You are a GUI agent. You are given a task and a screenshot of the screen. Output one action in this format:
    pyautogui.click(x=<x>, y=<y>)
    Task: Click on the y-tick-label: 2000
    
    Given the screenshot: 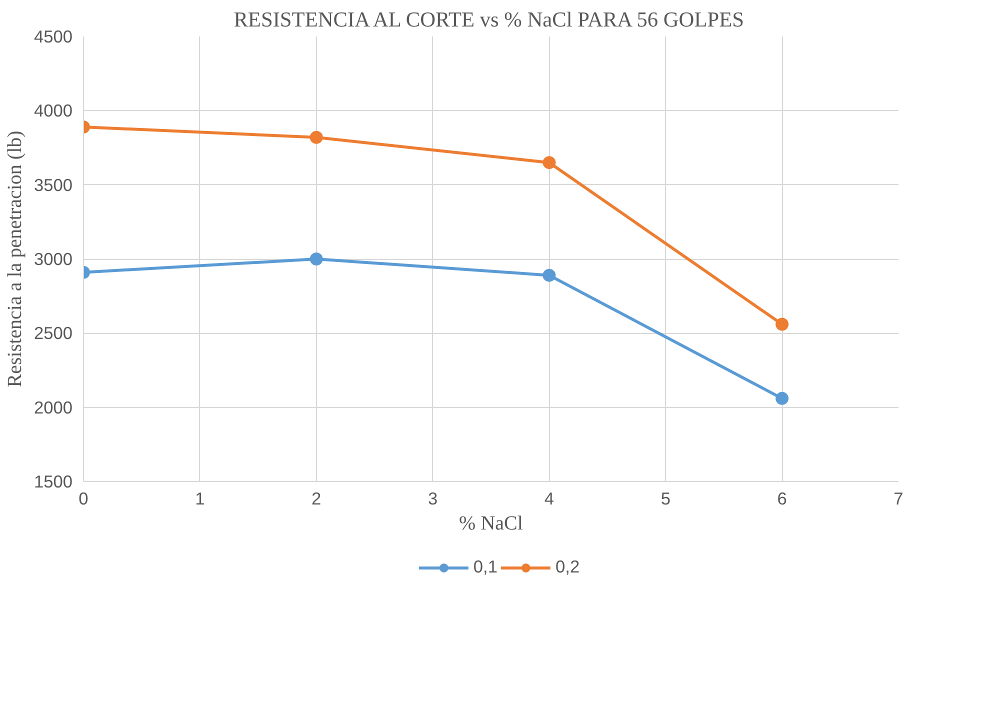 What is the action you would take?
    pyautogui.click(x=53, y=407)
    